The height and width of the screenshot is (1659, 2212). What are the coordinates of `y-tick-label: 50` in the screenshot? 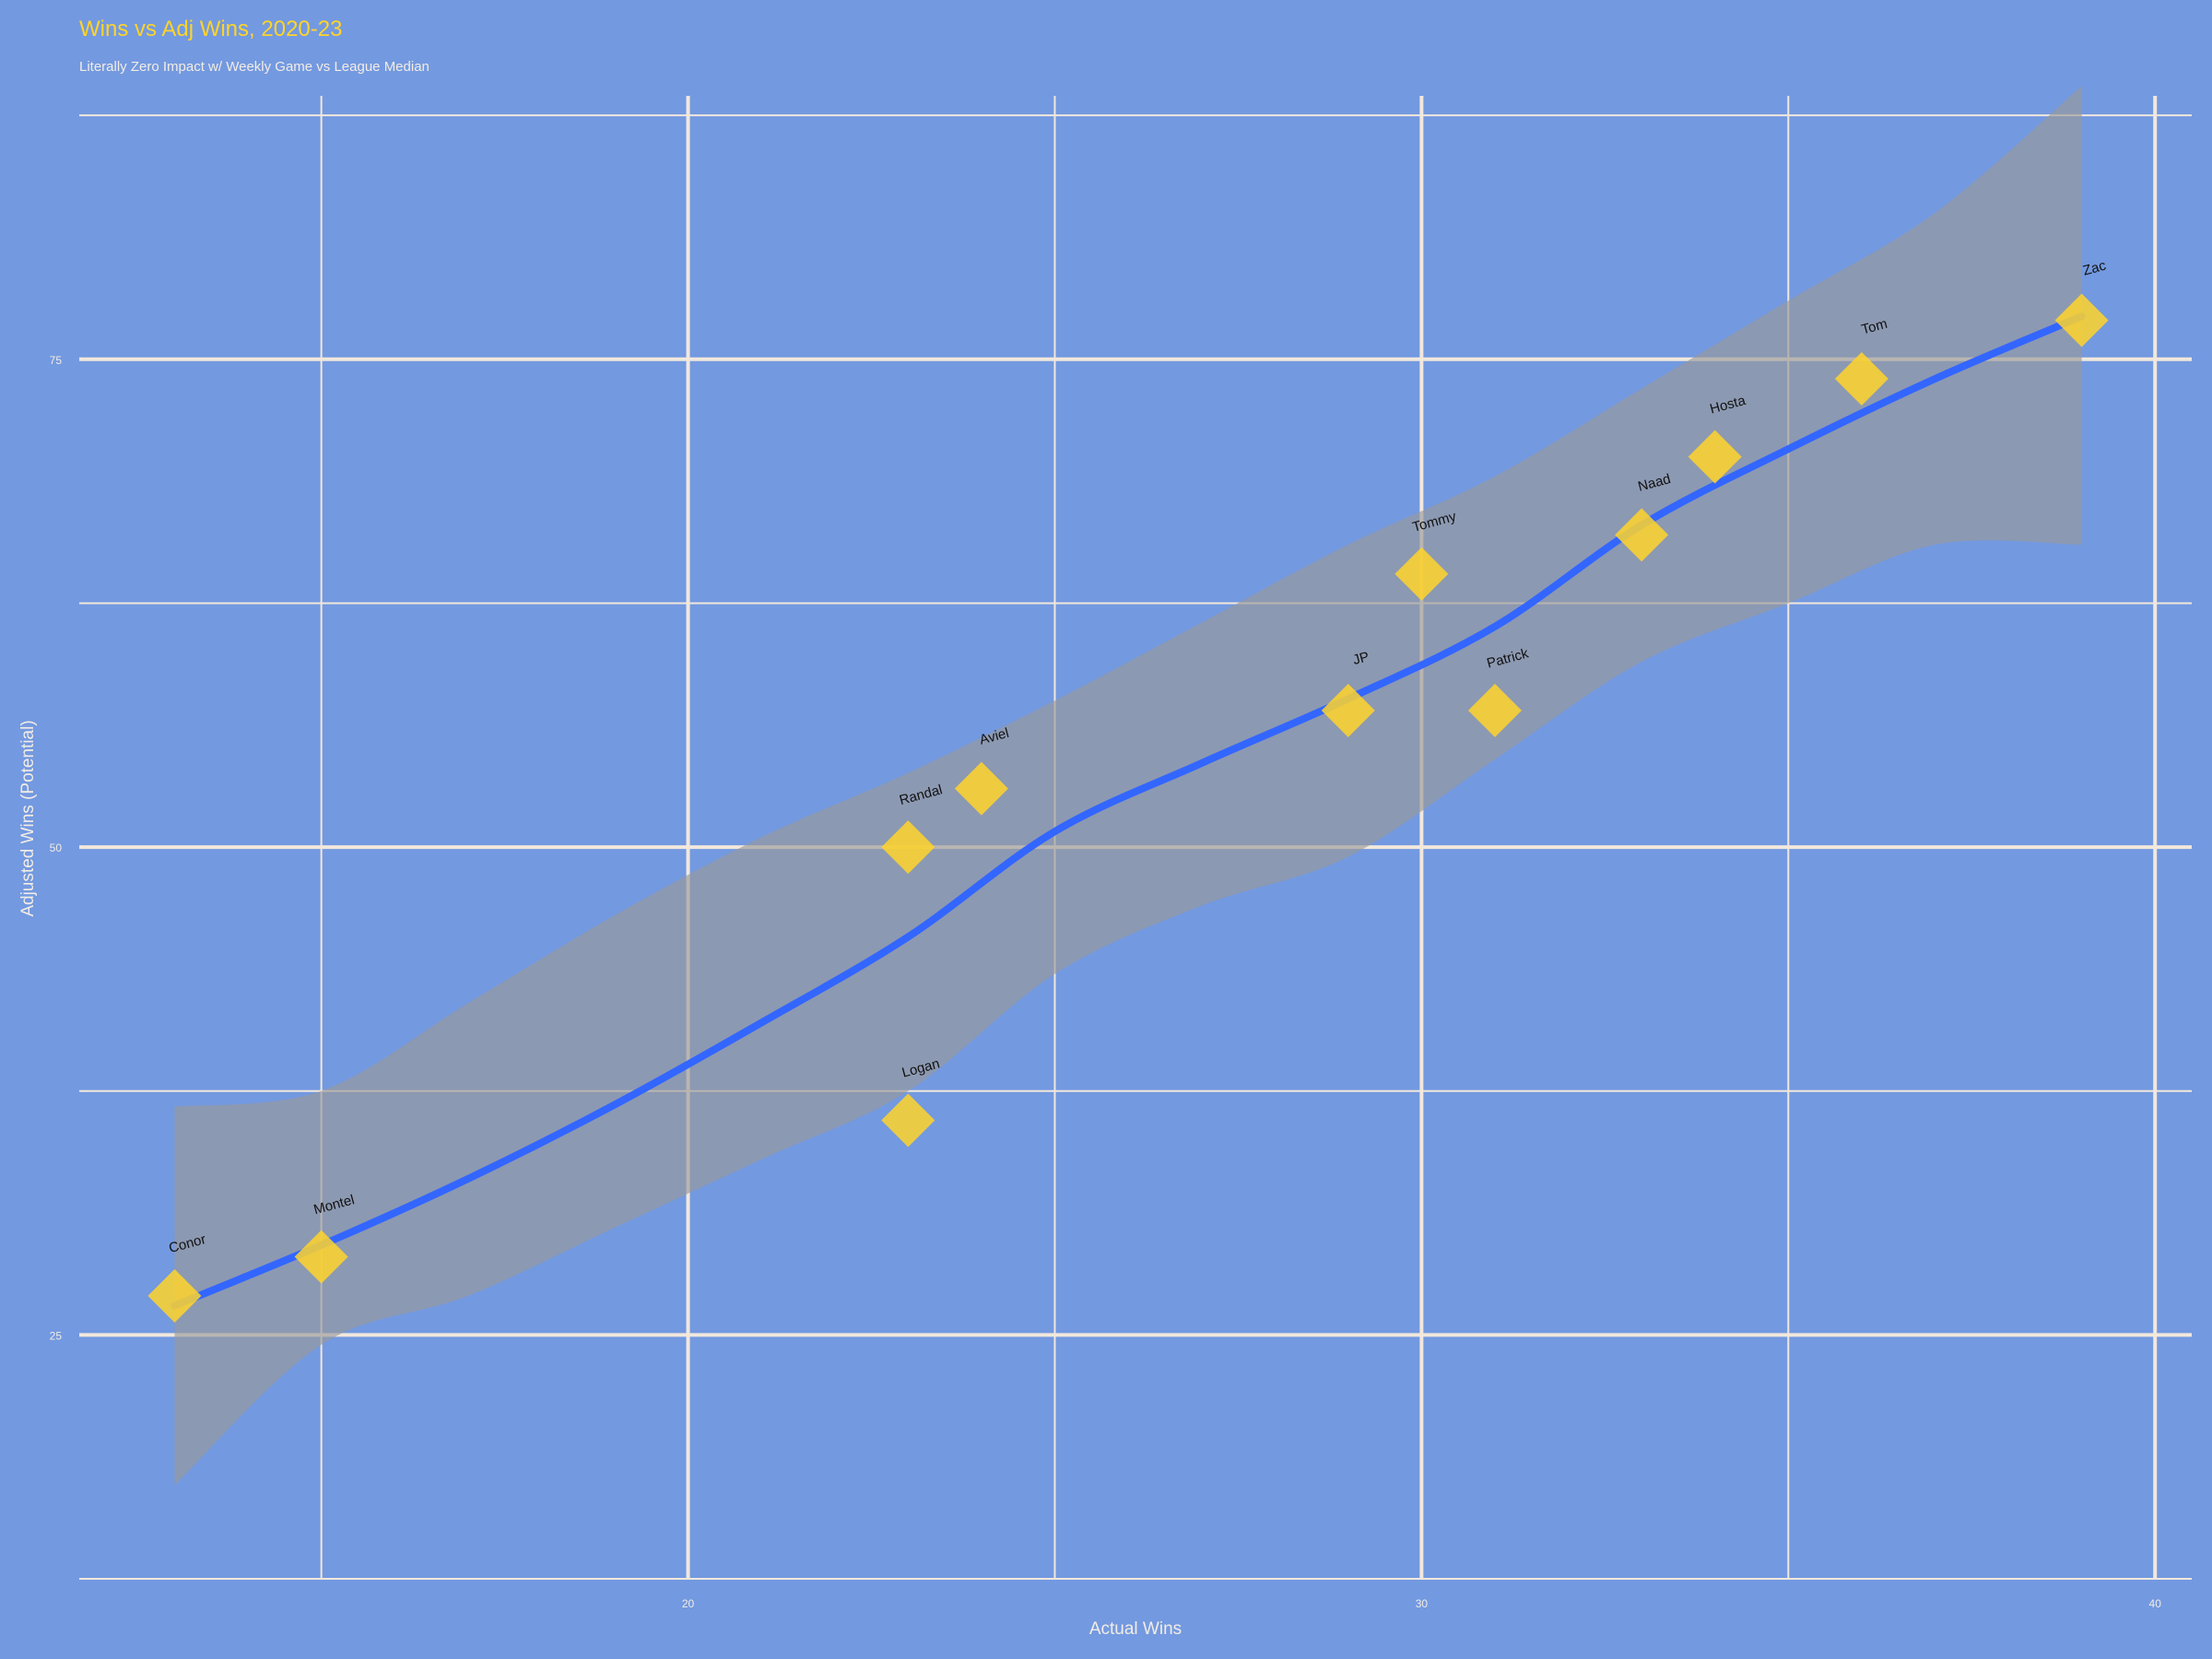 It's located at (56, 847).